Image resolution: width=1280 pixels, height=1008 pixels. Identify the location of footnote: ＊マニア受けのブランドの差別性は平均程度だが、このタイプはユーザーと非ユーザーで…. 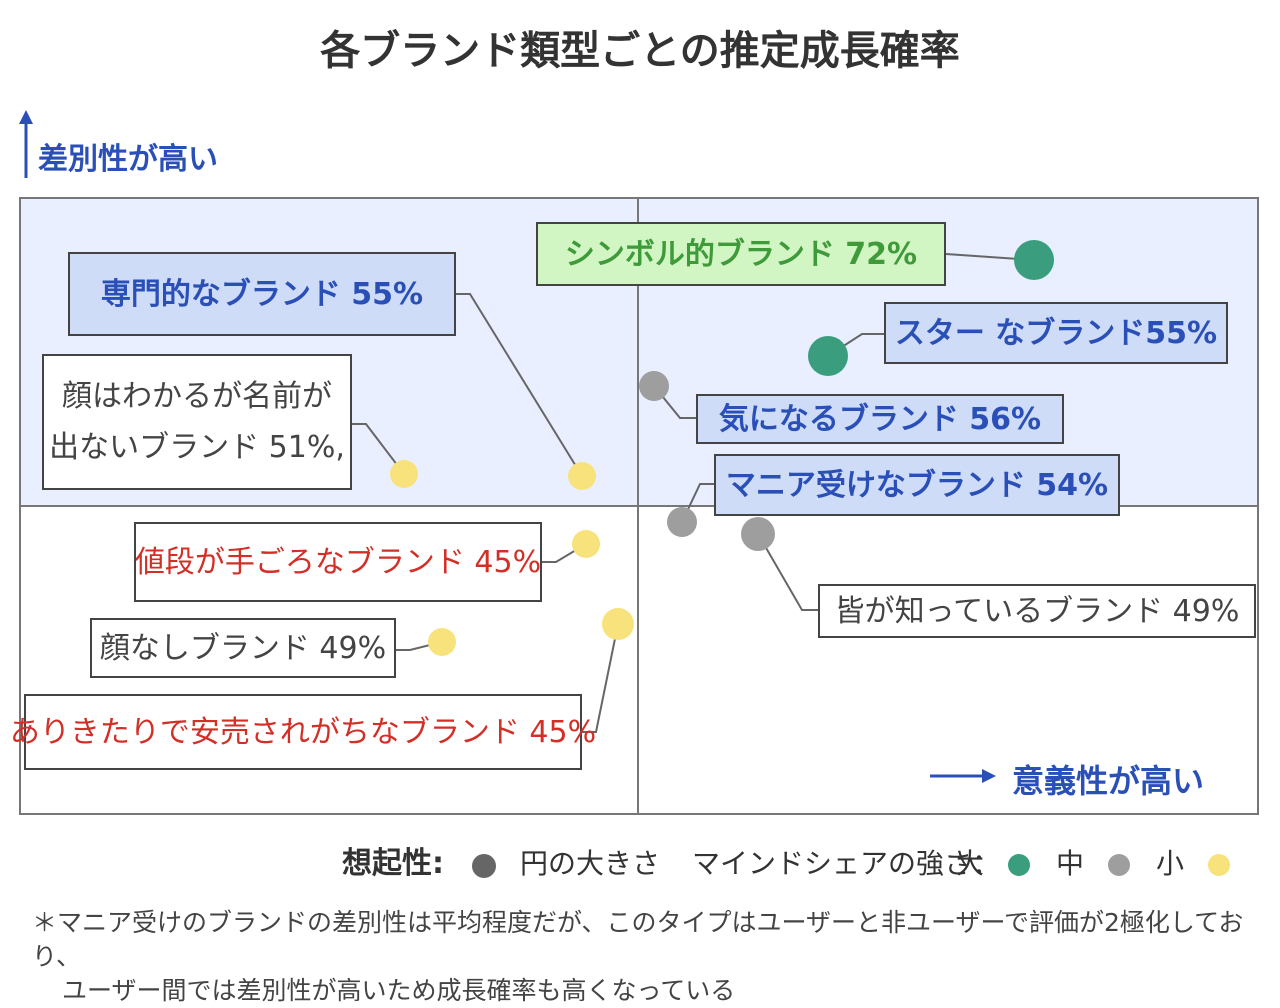
(647, 957).